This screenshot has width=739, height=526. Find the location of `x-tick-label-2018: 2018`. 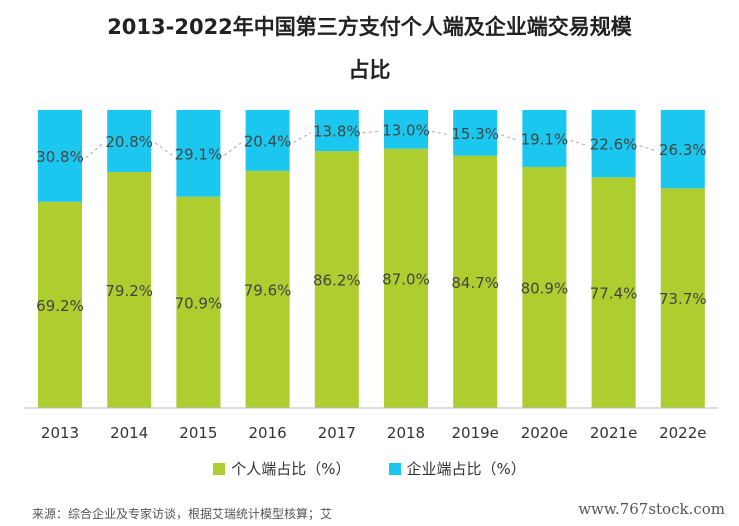

x-tick-label-2018: 2018 is located at coordinates (406, 433).